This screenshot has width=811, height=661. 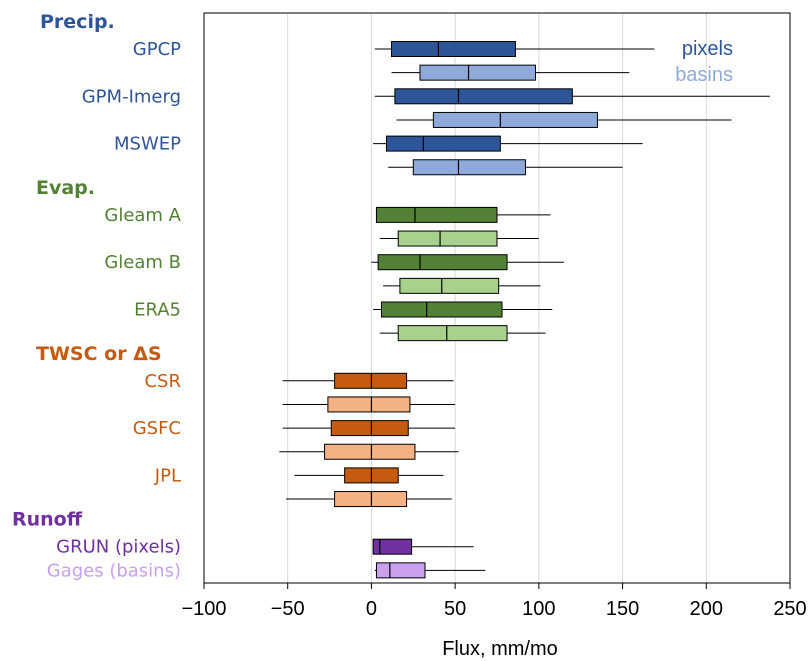 I want to click on dataset-label: Gleam B, so click(x=142, y=262).